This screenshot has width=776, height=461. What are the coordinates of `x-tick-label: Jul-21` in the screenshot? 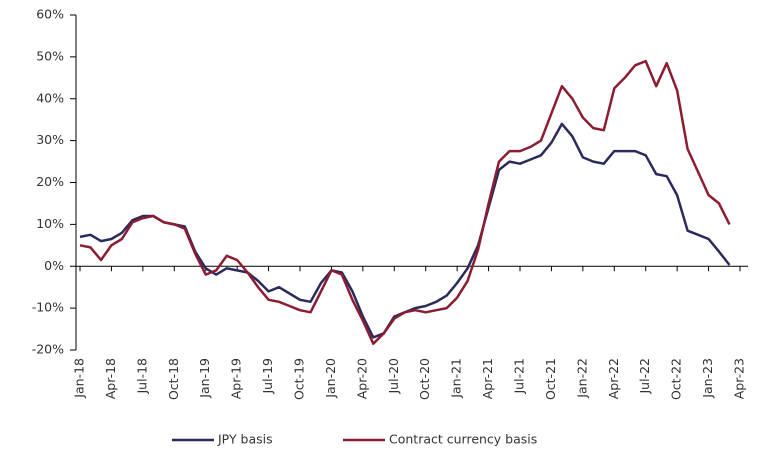 It's located at (519, 376).